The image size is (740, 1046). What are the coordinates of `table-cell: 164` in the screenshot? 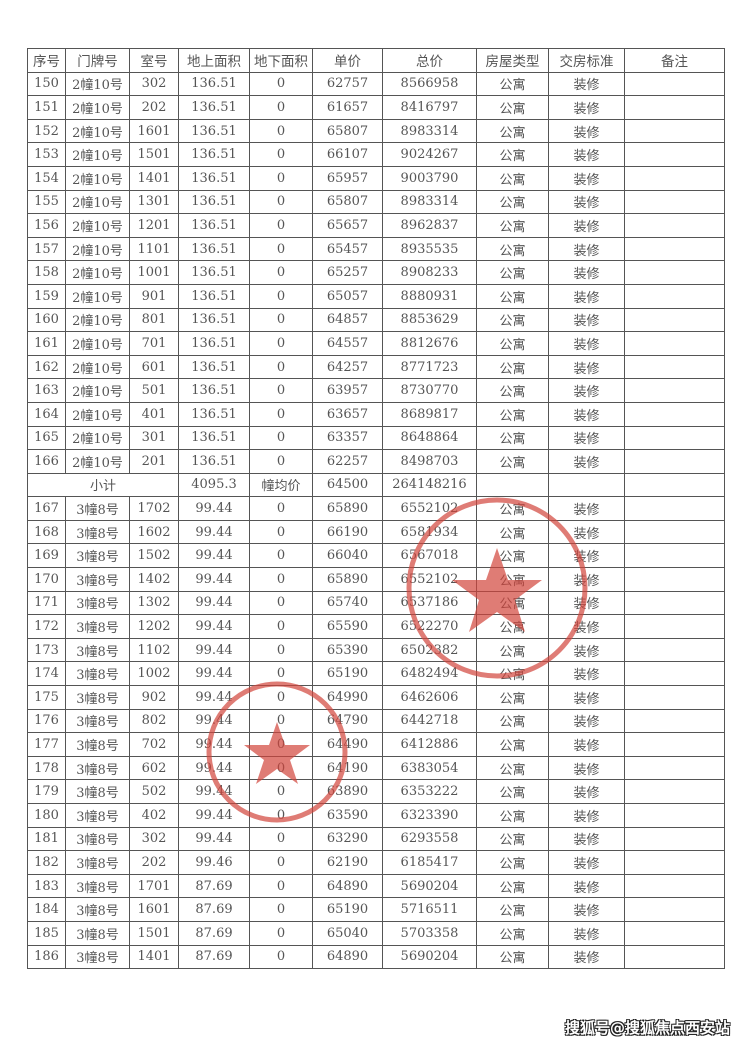 It's located at (46, 414).